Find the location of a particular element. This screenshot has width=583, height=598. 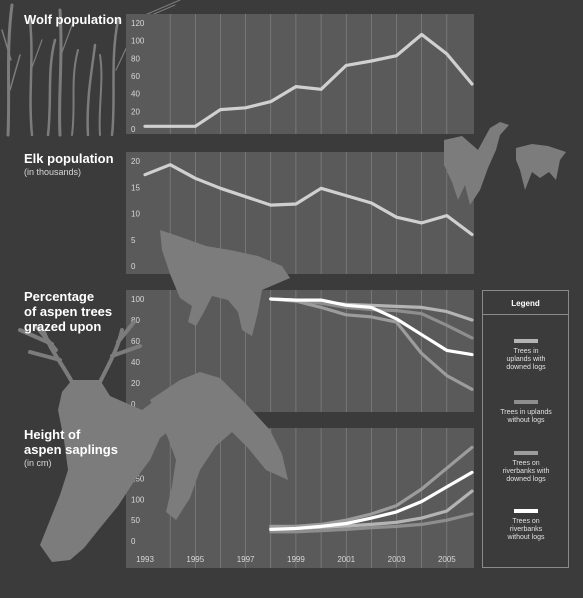

y-tick-label: 50 is located at coordinates (135, 520).